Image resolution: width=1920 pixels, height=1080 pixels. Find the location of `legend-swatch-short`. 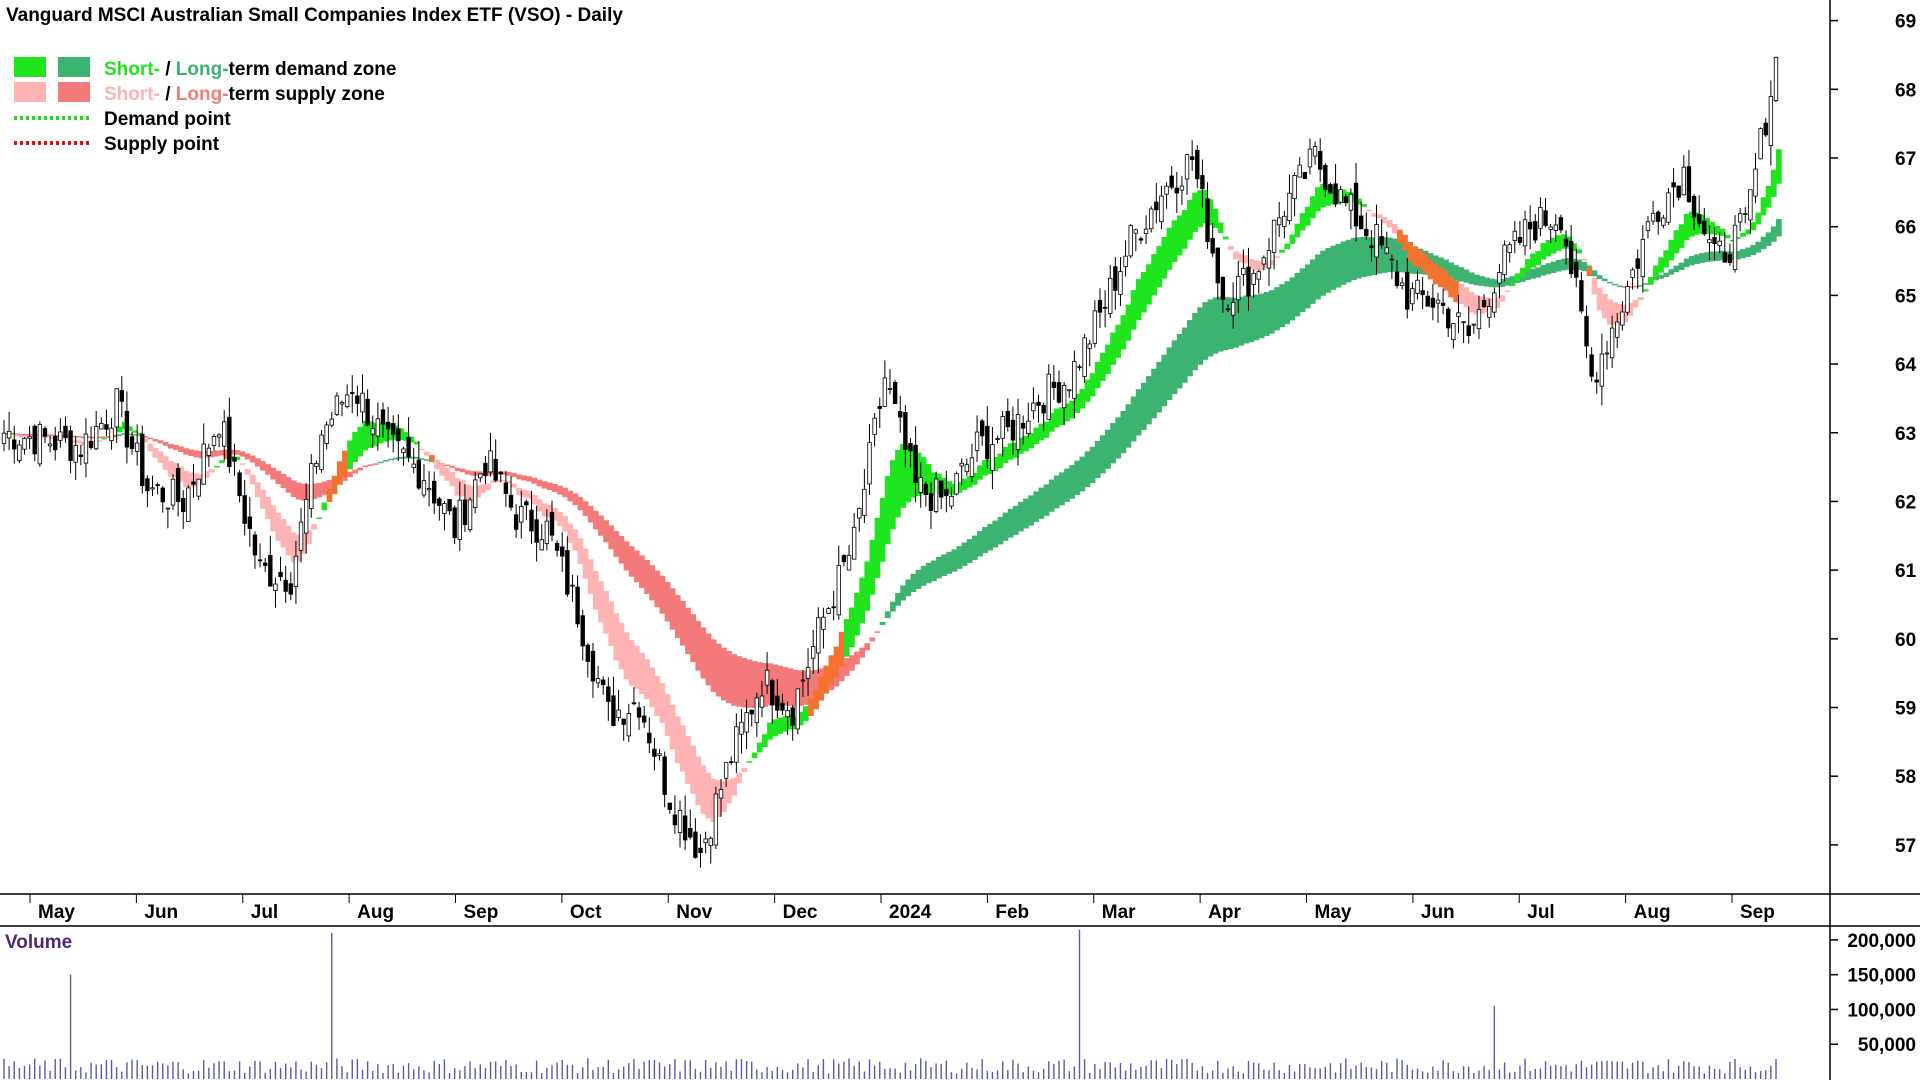

legend-swatch-short is located at coordinates (30, 67).